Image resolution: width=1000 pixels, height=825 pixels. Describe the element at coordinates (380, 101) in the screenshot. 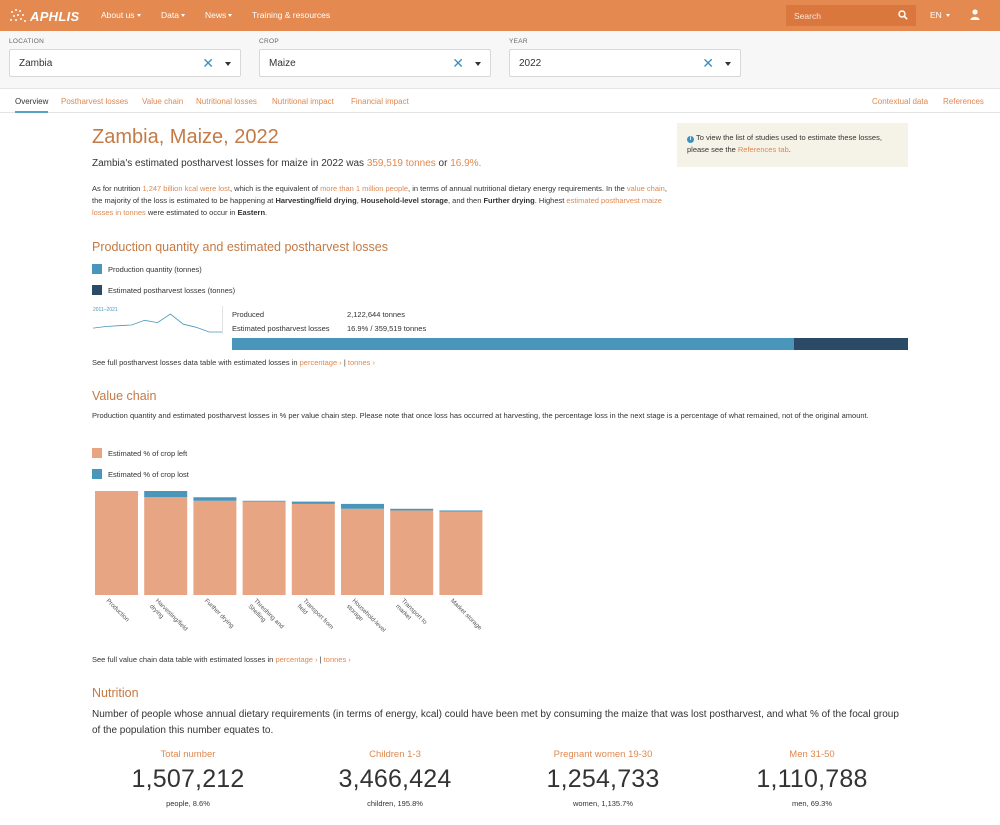

I see `tab-financial-impact: Financial impact` at that location.